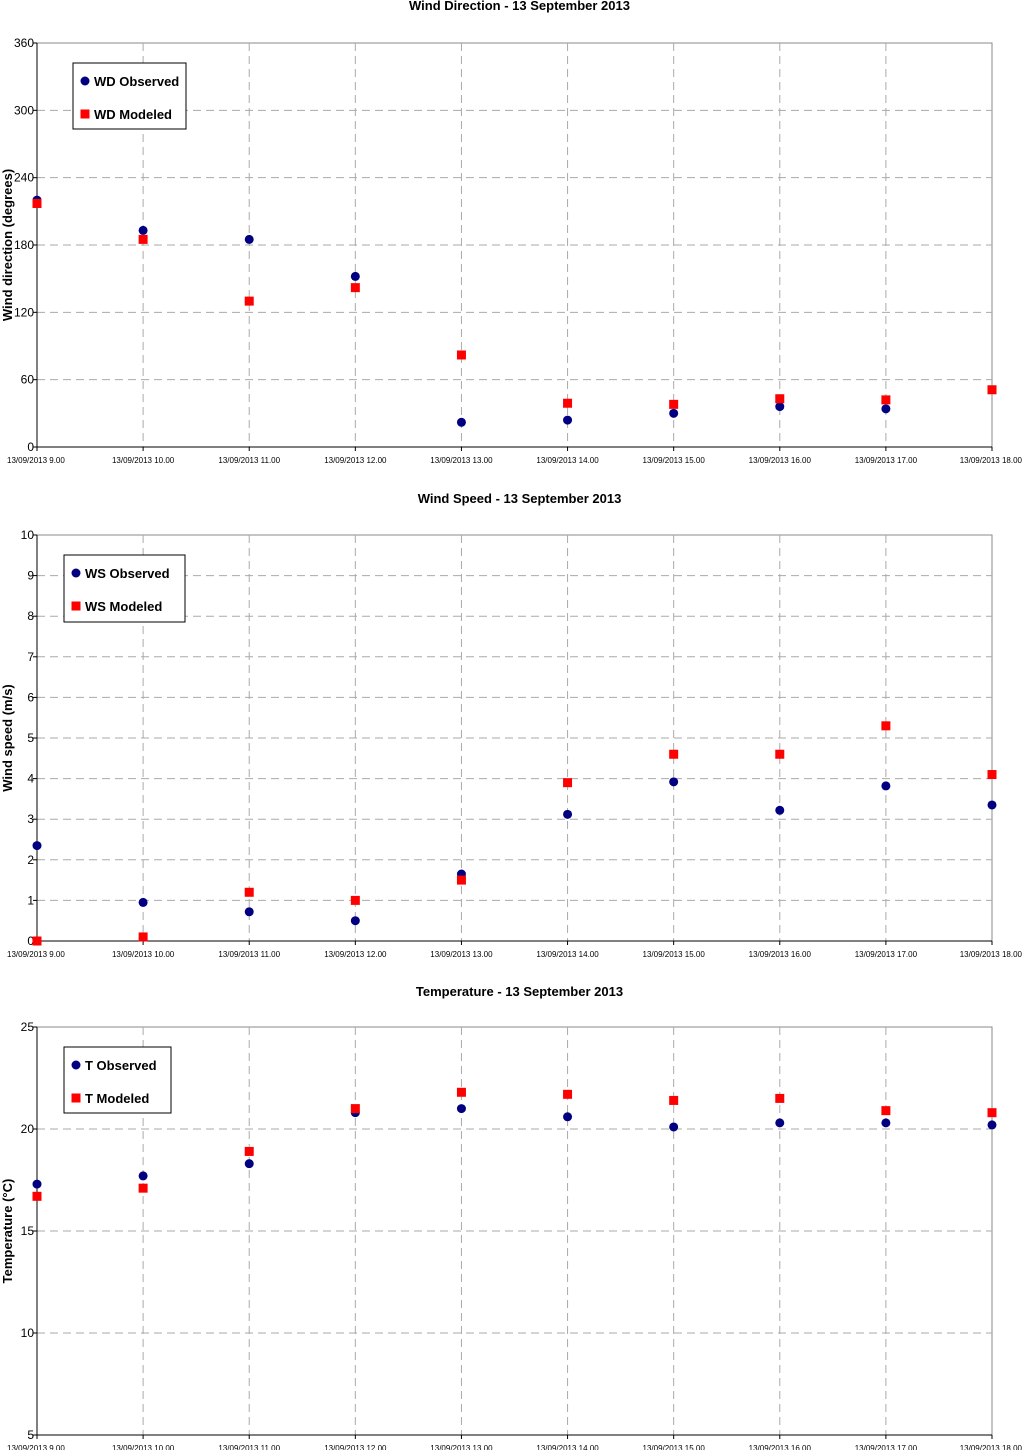 The height and width of the screenshot is (1450, 1024). What do you see at coordinates (7, 1231) in the screenshot?
I see `y-axis-label: Temperature (°C)` at bounding box center [7, 1231].